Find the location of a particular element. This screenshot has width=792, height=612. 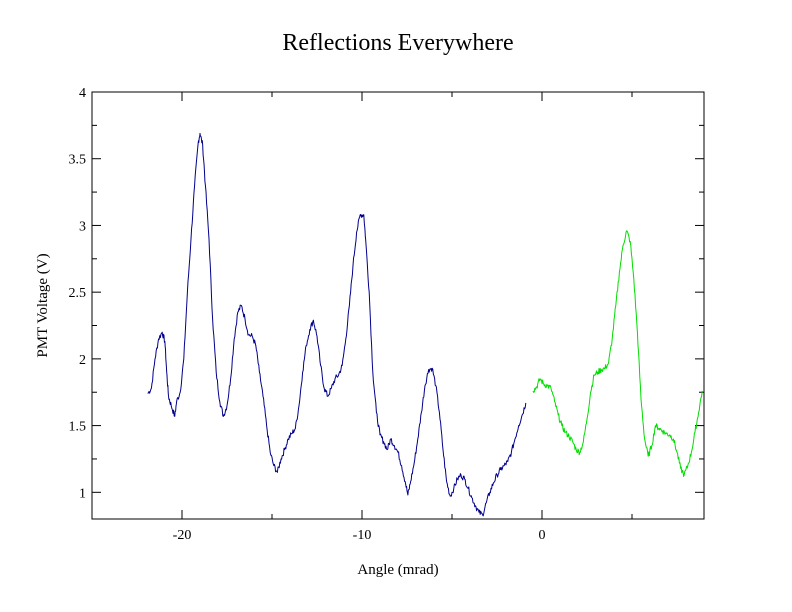

y-tick-label: 4 is located at coordinates (82, 93).